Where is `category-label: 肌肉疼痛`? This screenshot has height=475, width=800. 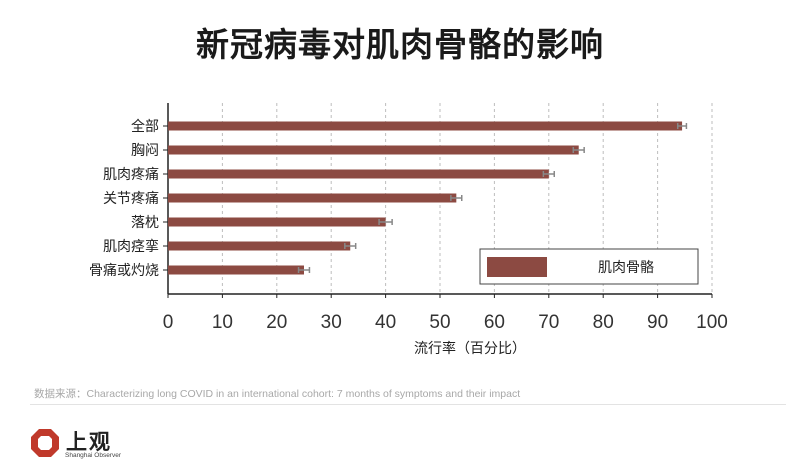 category-label: 肌肉疼痛 is located at coordinates (131, 174).